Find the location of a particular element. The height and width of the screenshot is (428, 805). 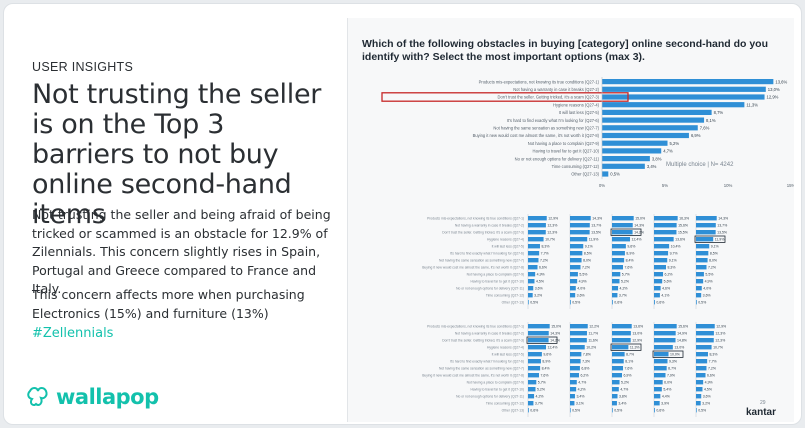

mini-bar-value: 4,6% is located at coordinates (666, 289).